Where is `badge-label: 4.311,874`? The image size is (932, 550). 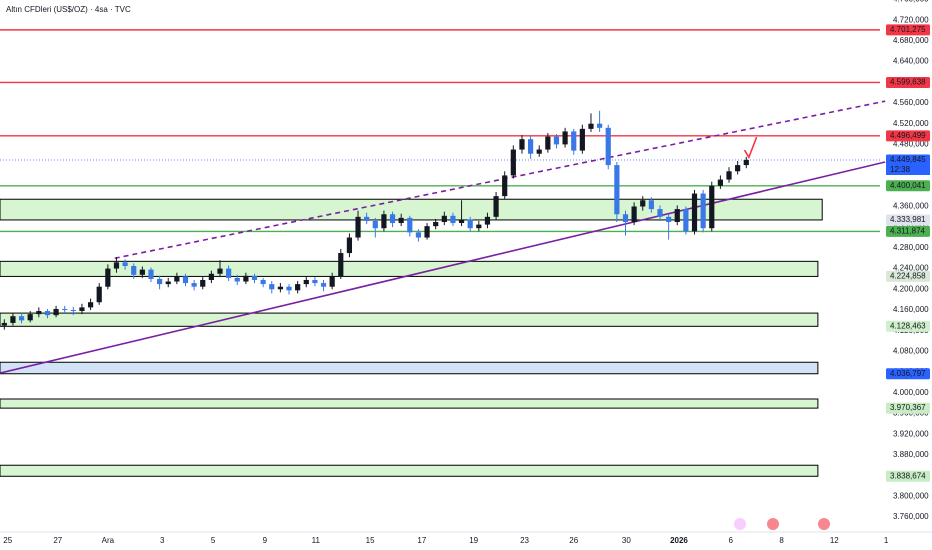 badge-label: 4.311,874 is located at coordinates (908, 231).